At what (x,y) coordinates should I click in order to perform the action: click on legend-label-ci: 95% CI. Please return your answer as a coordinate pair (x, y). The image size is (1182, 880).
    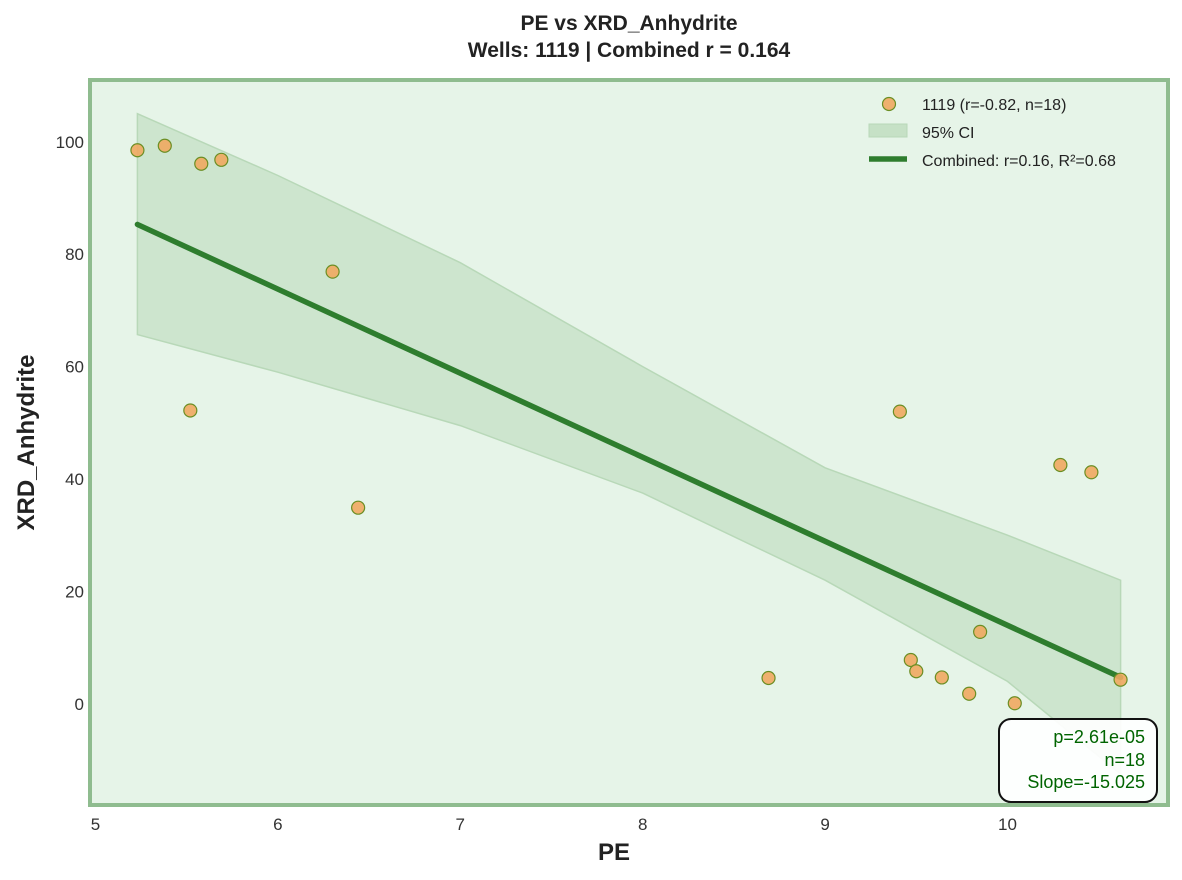
    Looking at the image, I should click on (948, 133).